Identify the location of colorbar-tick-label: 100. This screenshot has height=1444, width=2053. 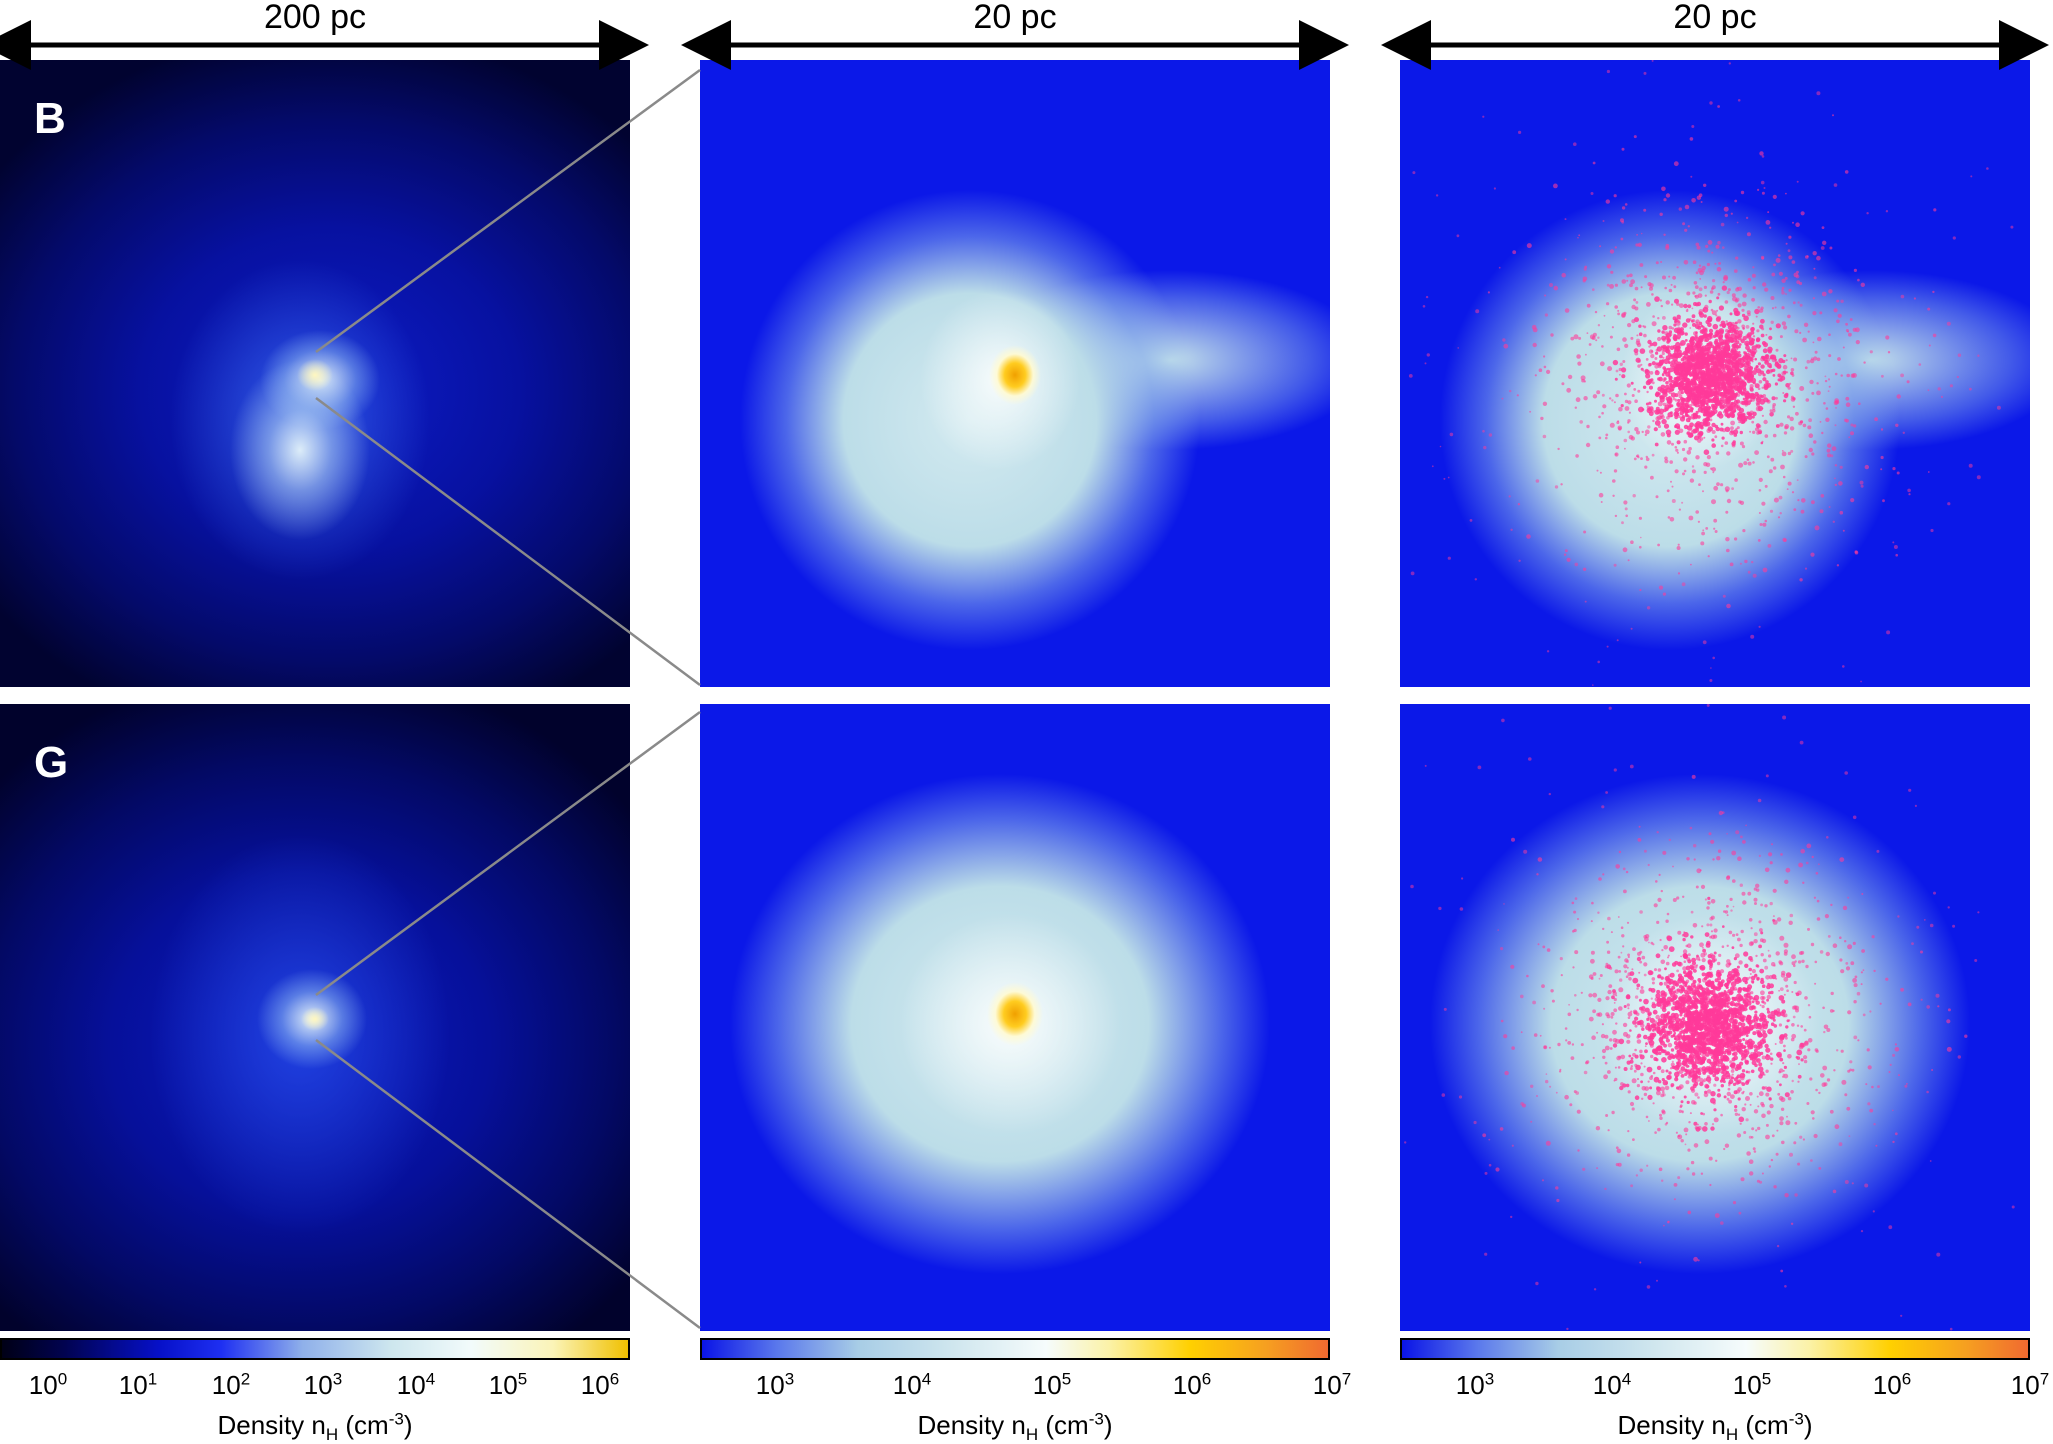
(48, 1385).